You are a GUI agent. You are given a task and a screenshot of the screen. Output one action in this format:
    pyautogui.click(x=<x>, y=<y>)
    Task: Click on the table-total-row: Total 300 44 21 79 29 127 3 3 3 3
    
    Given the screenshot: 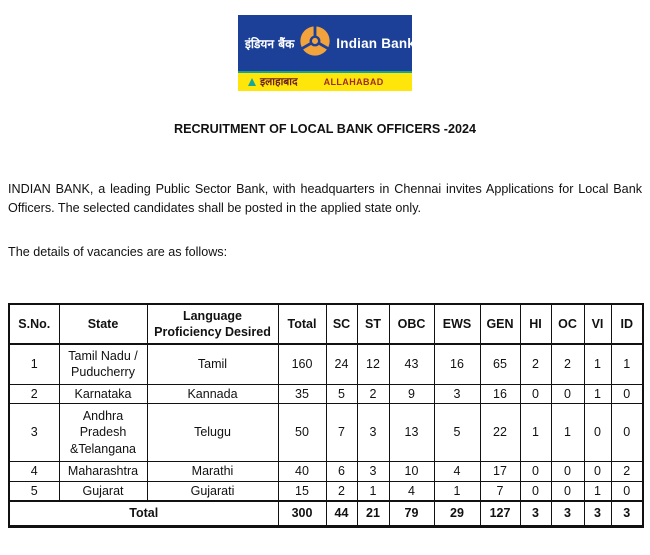 What is the action you would take?
    pyautogui.click(x=326, y=513)
    